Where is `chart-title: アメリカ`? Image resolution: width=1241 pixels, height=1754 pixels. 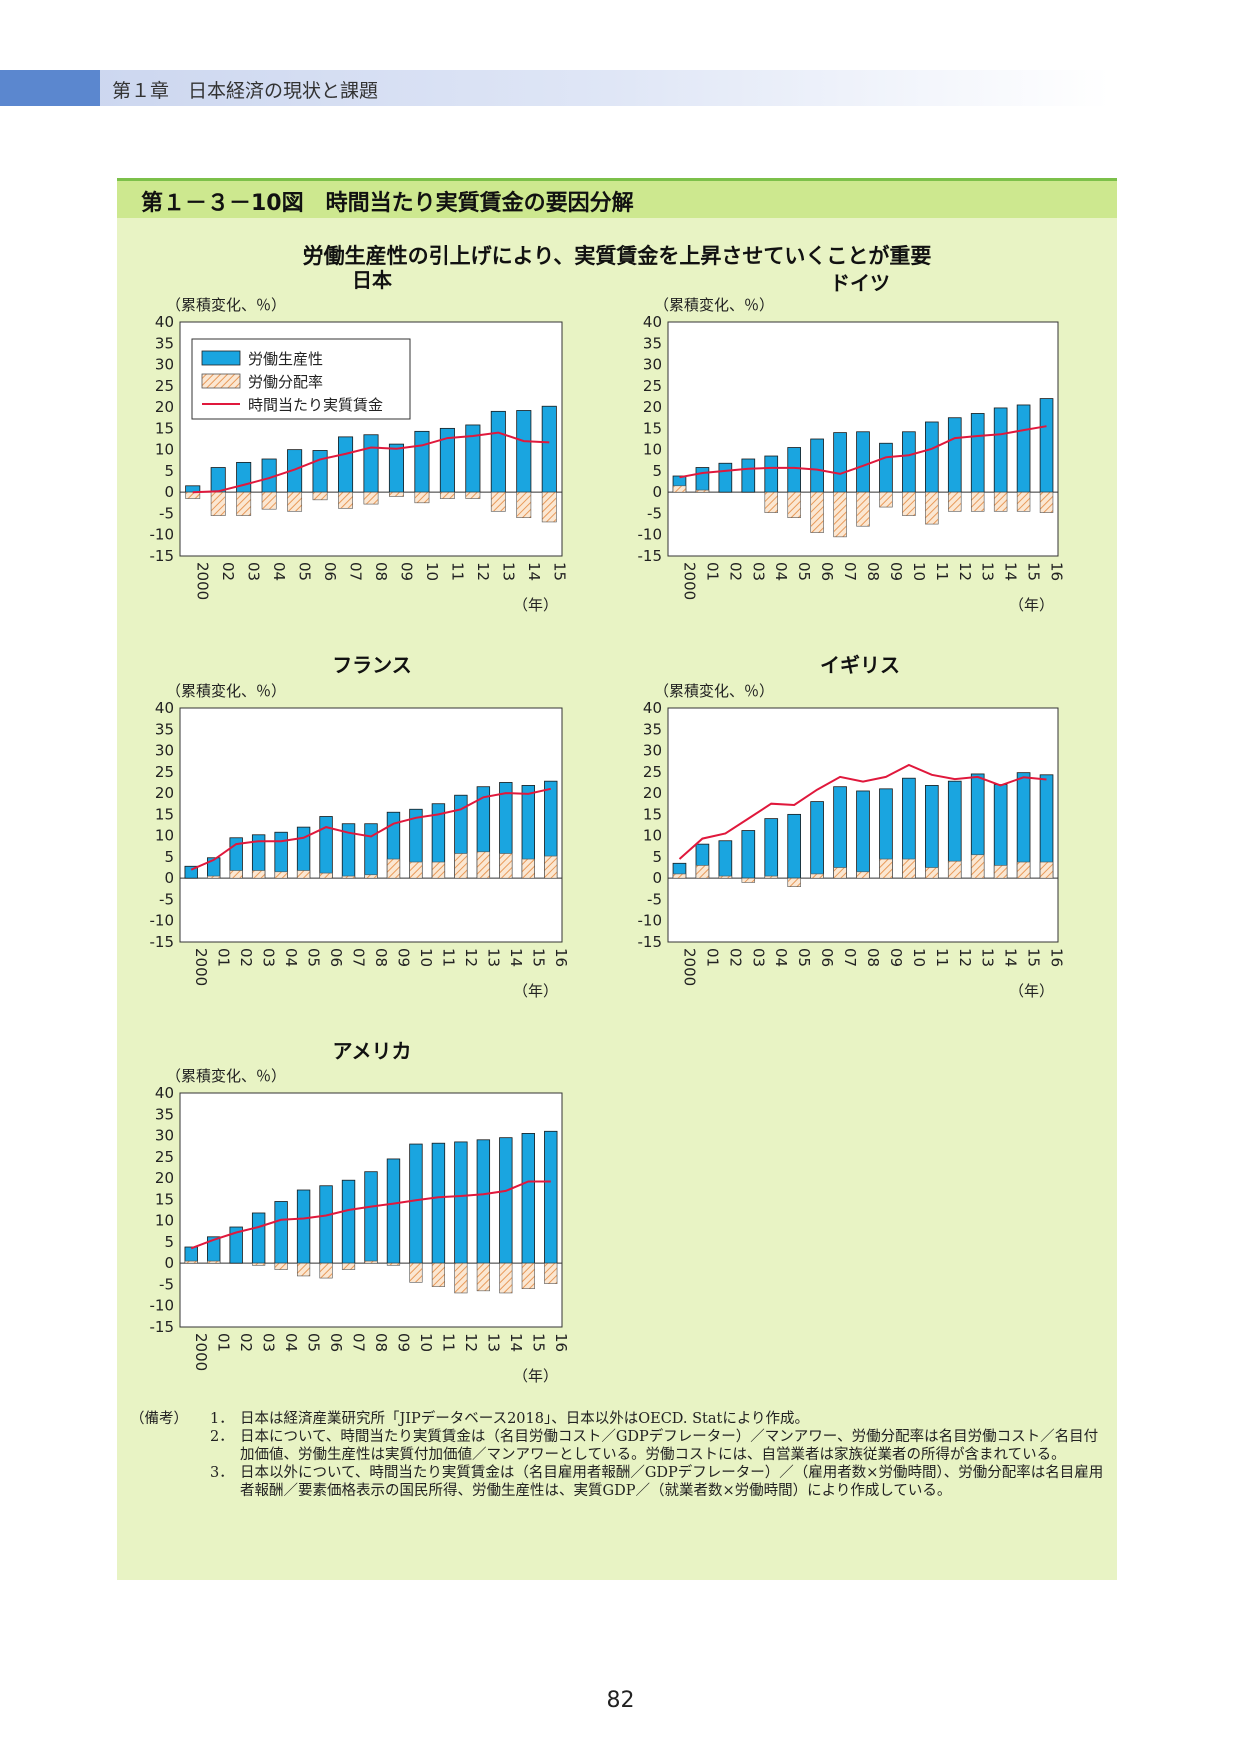 chart-title: アメリカ is located at coordinates (372, 1051).